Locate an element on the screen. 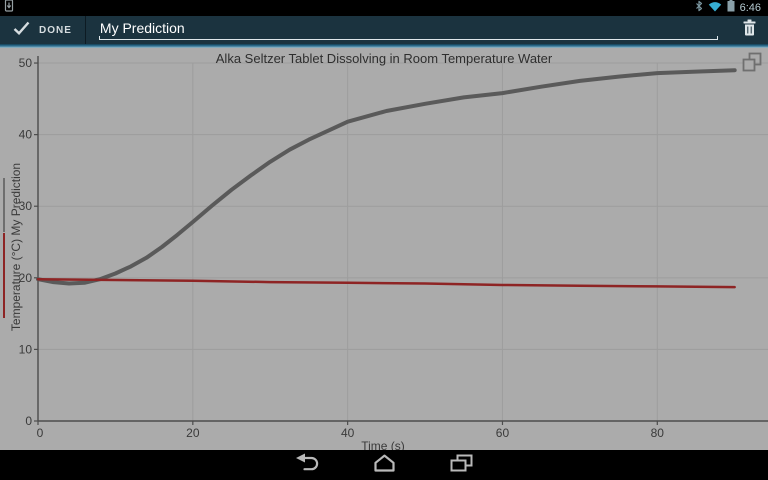  recents-icon is located at coordinates (461, 465).